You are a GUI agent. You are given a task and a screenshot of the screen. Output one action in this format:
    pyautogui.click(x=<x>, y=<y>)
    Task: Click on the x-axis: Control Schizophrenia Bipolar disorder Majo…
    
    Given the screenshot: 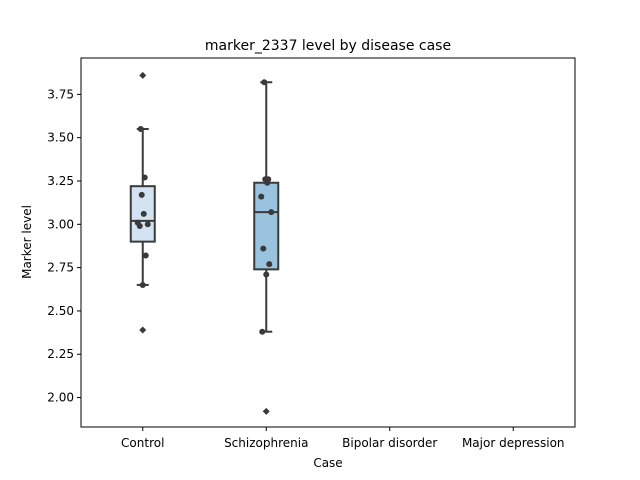 What is the action you would take?
    pyautogui.click(x=343, y=438)
    